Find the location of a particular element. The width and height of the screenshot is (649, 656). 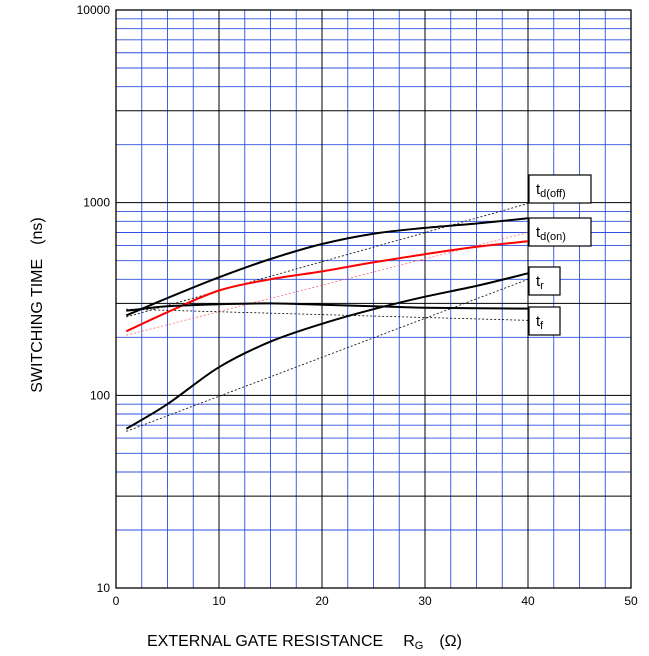

x-tick-label: 20 is located at coordinates (322, 601).